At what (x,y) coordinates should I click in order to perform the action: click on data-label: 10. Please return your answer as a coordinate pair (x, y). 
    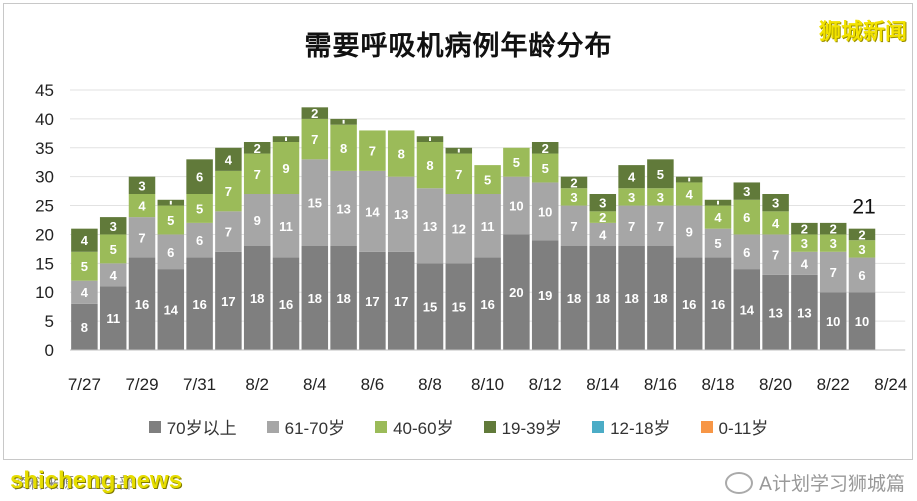
    Looking at the image, I should click on (833, 321).